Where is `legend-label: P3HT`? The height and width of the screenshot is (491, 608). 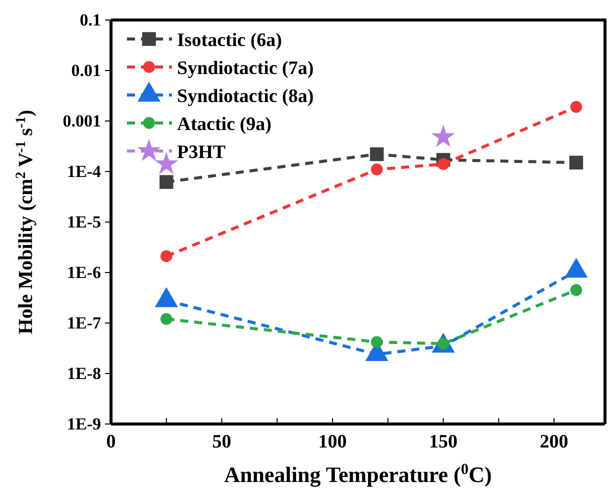
legend-label: P3HT is located at coordinates (201, 152).